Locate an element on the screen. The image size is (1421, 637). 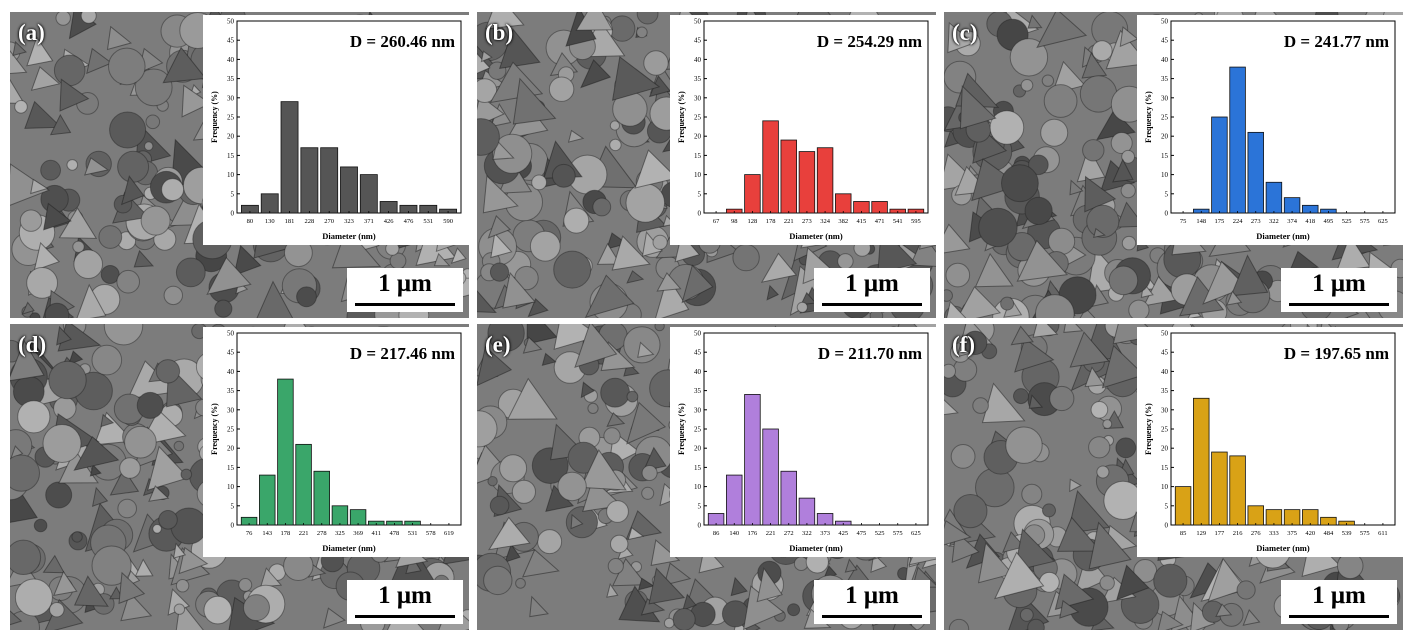
y-tick-label: 0 is located at coordinates (233, 526).